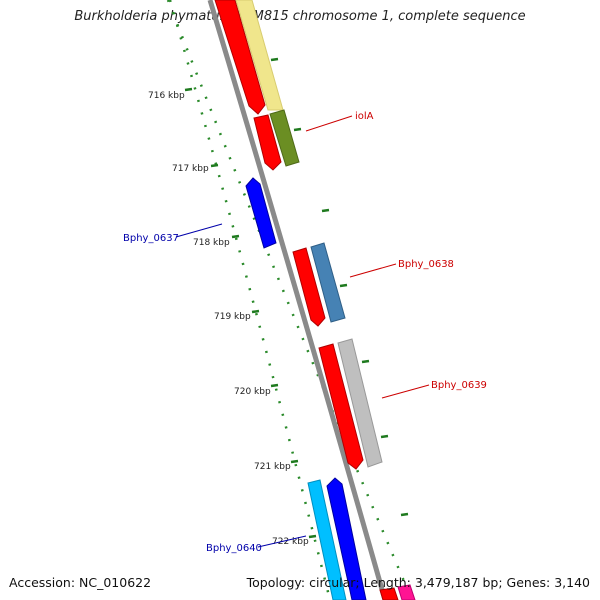 The image size is (600, 600). Describe the element at coordinates (272, 467) in the screenshot. I see `tick-label: 721 kbp` at that location.